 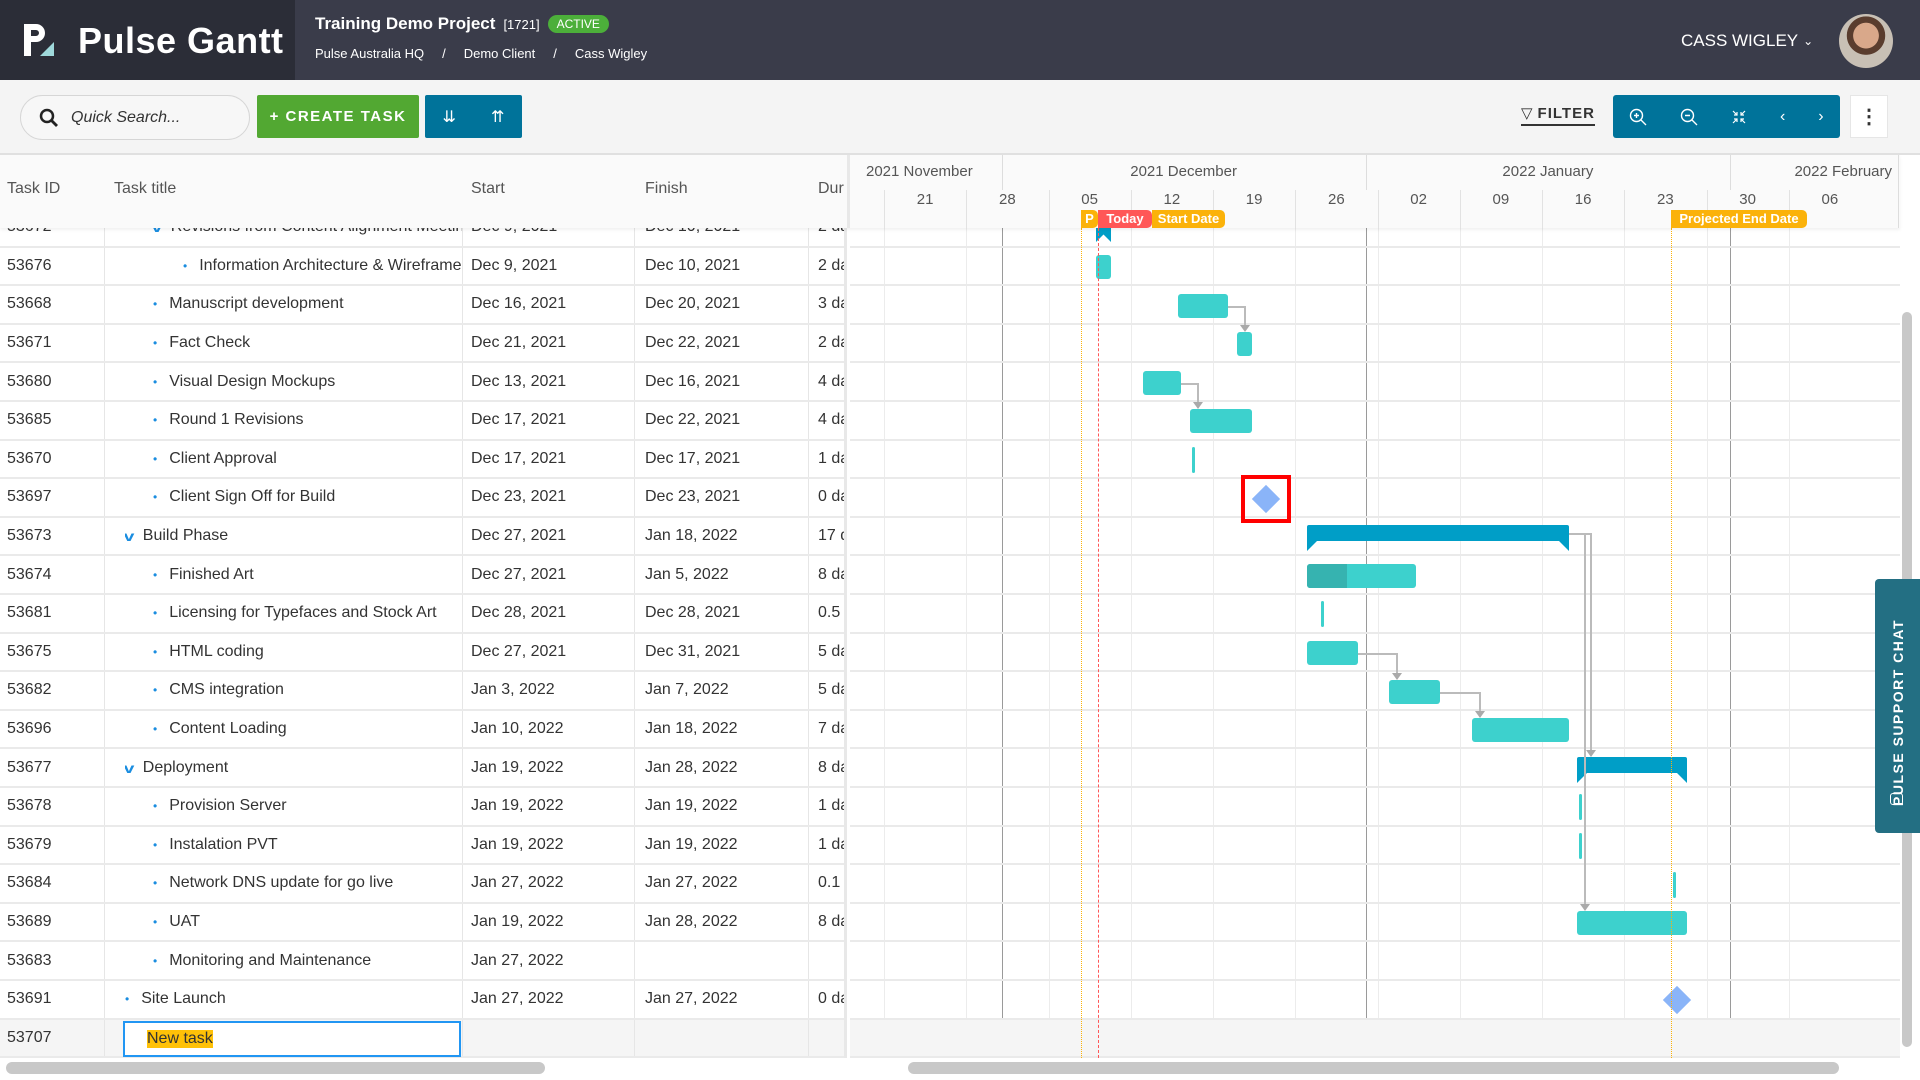 What do you see at coordinates (519, 420) in the screenshot?
I see `start-cell: Dec 17, 2021` at bounding box center [519, 420].